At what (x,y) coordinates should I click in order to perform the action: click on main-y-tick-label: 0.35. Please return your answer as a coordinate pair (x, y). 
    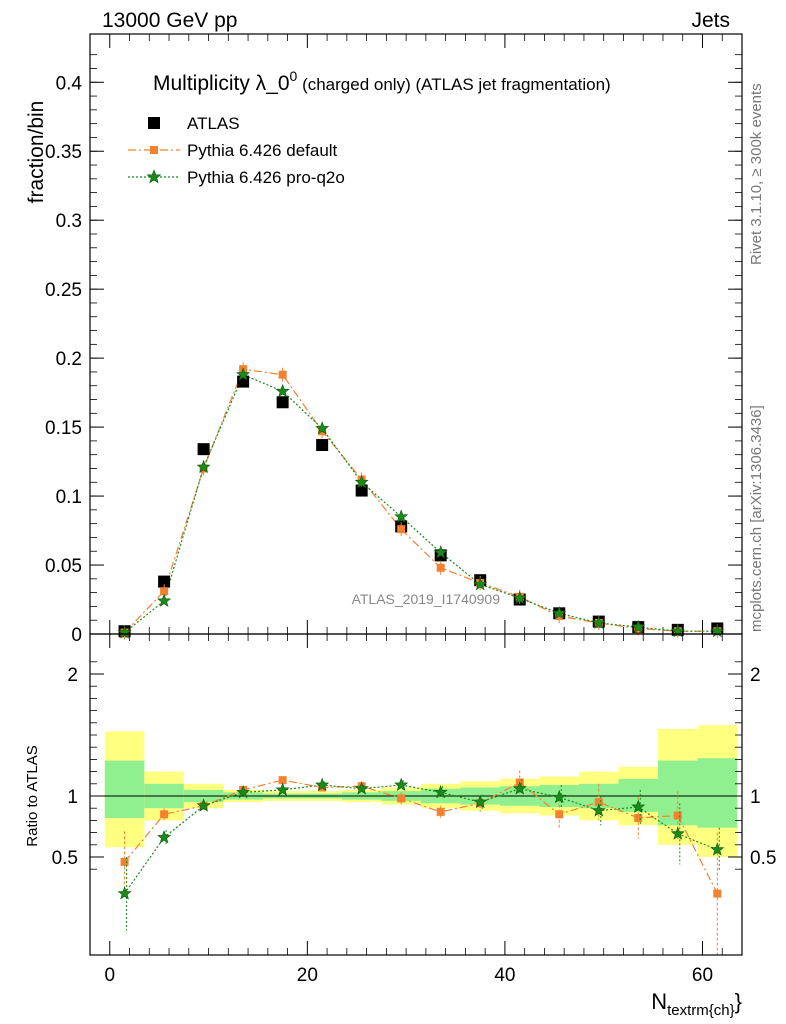
    Looking at the image, I should click on (63, 152).